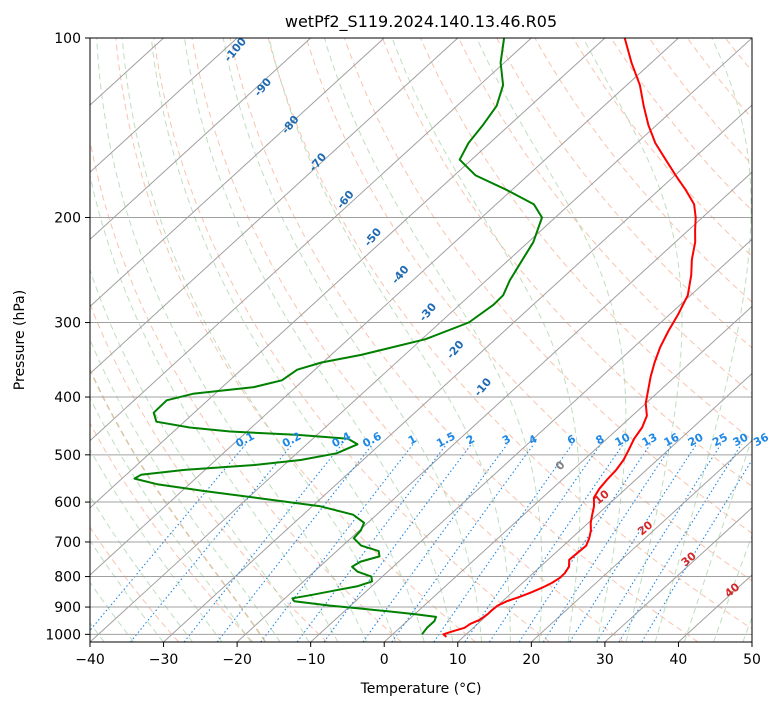 The width and height of the screenshot is (775, 708). Describe the element at coordinates (67, 337) in the screenshot. I see `y-axis: 100 200 300 400 500 600 700 800 900 1000` at that location.